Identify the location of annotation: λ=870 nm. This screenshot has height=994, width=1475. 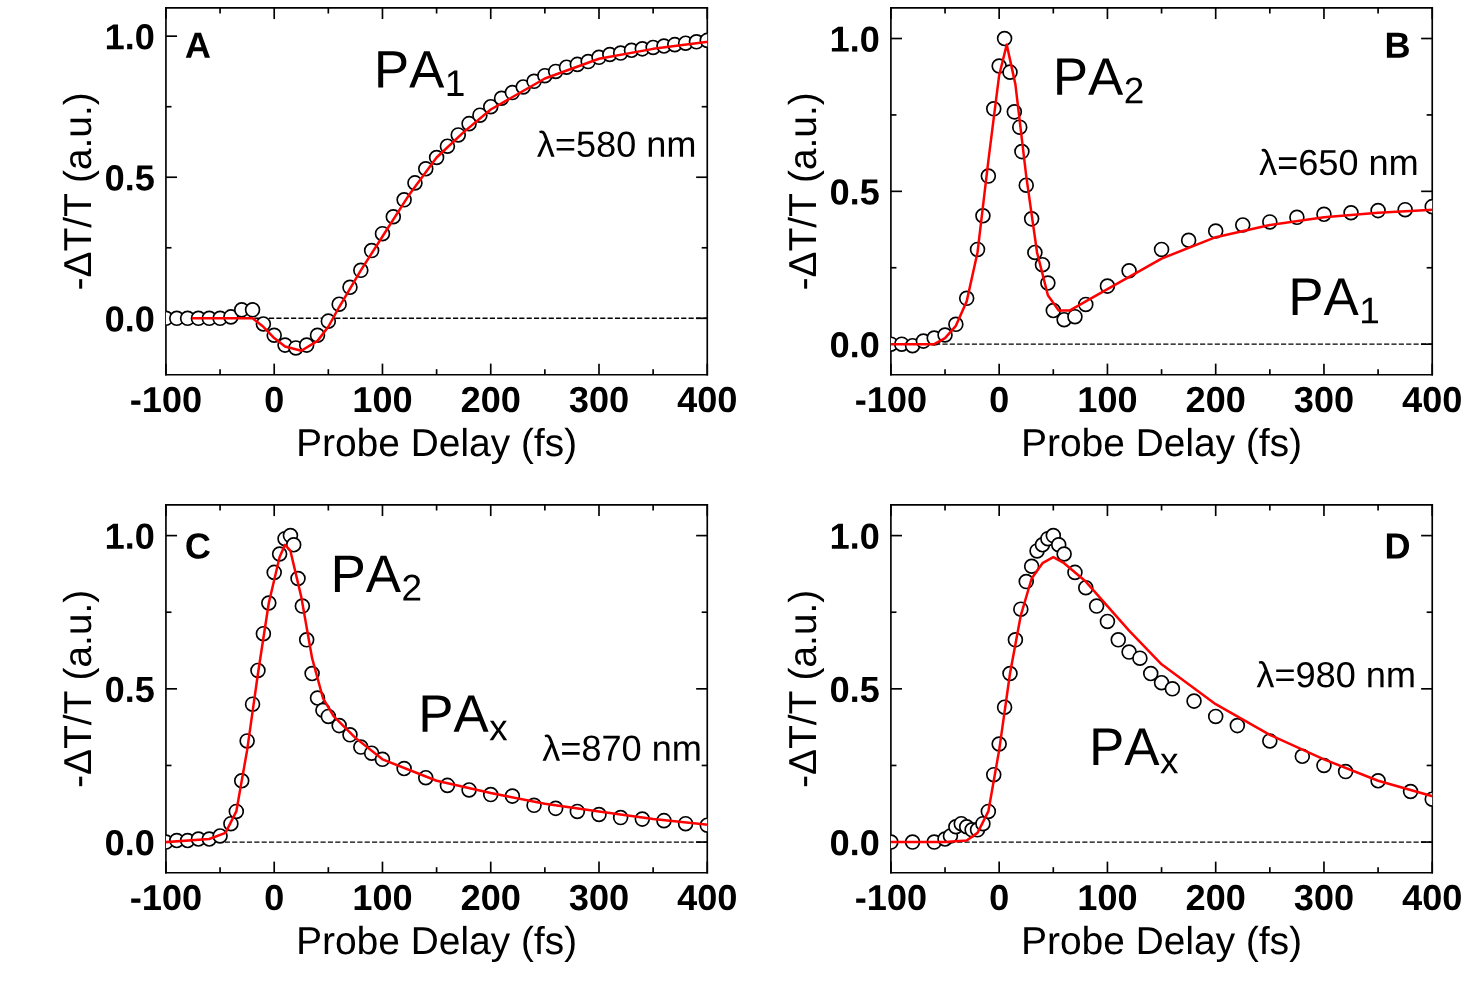
(621, 748).